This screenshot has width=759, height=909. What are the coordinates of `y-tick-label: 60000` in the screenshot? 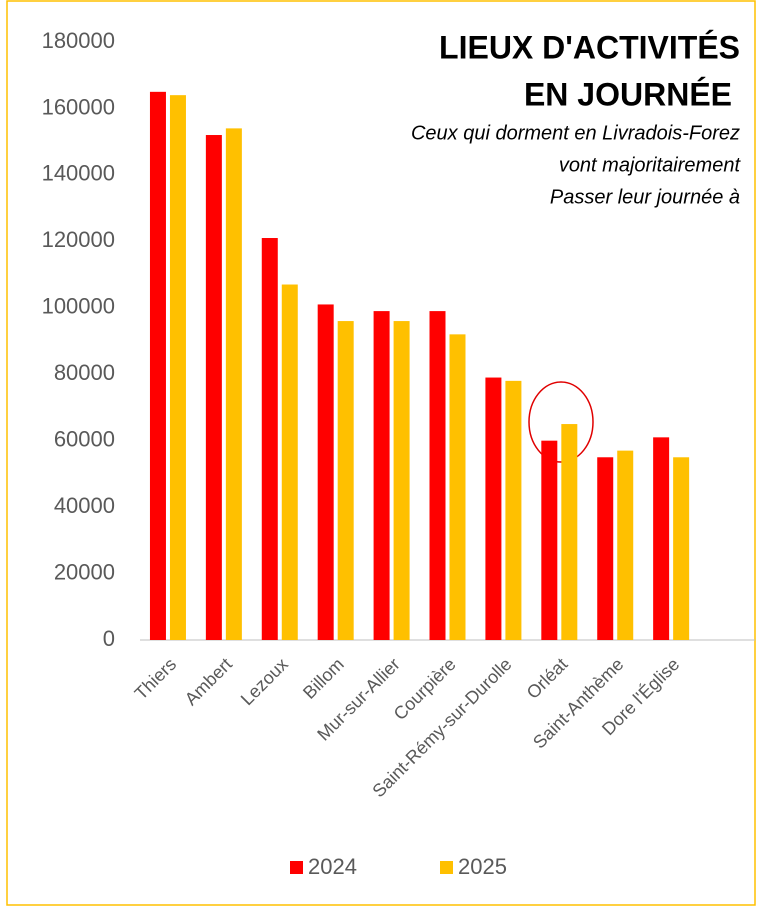 It's located at (84, 438).